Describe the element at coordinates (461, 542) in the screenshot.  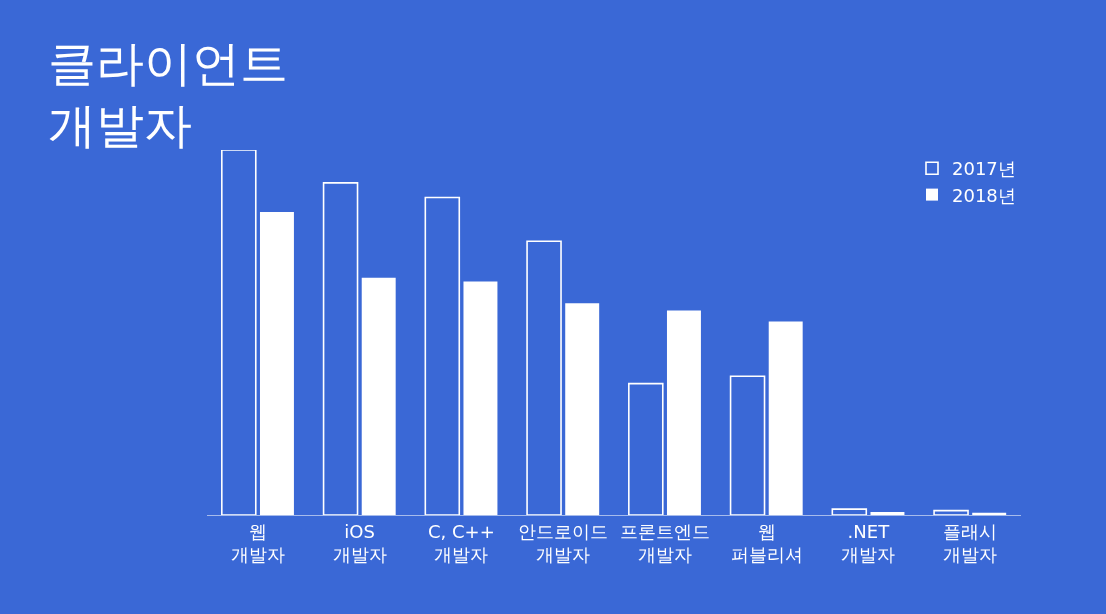
I see `x-tick-label: C, C++ 개발자` at that location.